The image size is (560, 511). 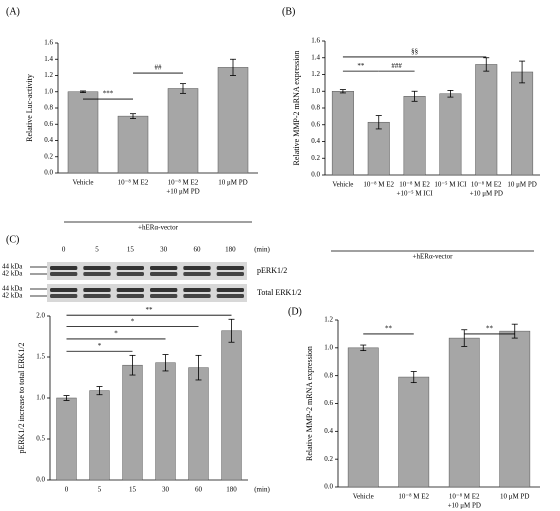 I want to click on y-axis-label: Relative Luc-activity, so click(x=29, y=108).